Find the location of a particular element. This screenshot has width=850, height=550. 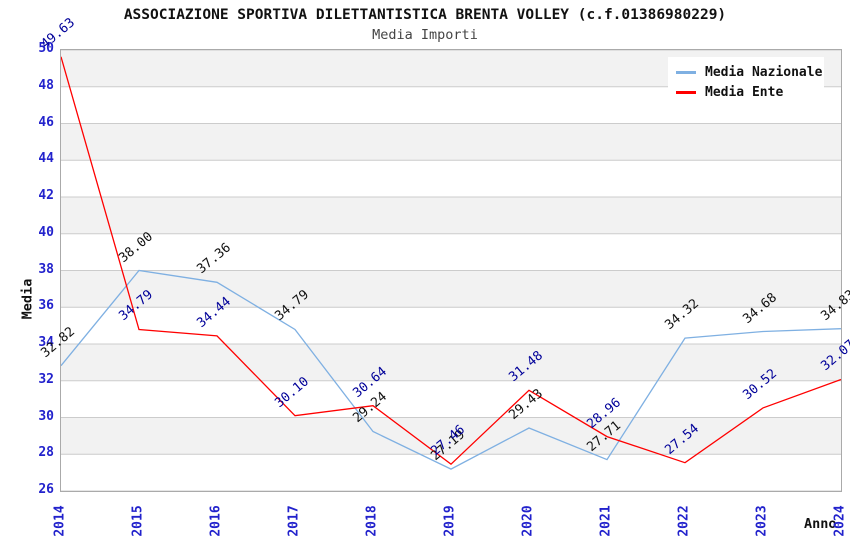

legend-label-media-nazionale: Media Nazionale is located at coordinates (764, 72).